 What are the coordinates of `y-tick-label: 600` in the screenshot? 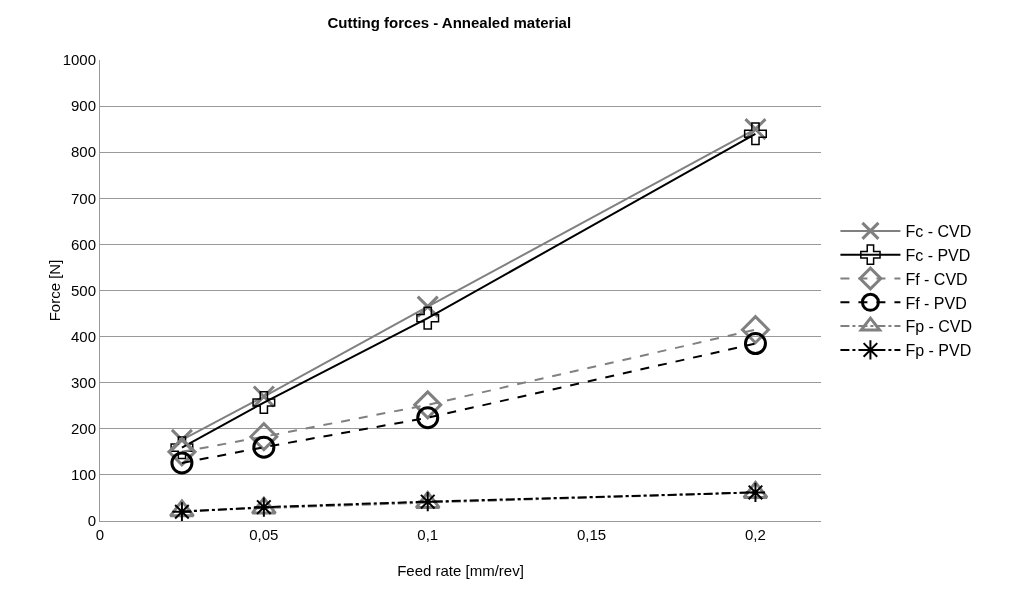 It's located at (83, 244).